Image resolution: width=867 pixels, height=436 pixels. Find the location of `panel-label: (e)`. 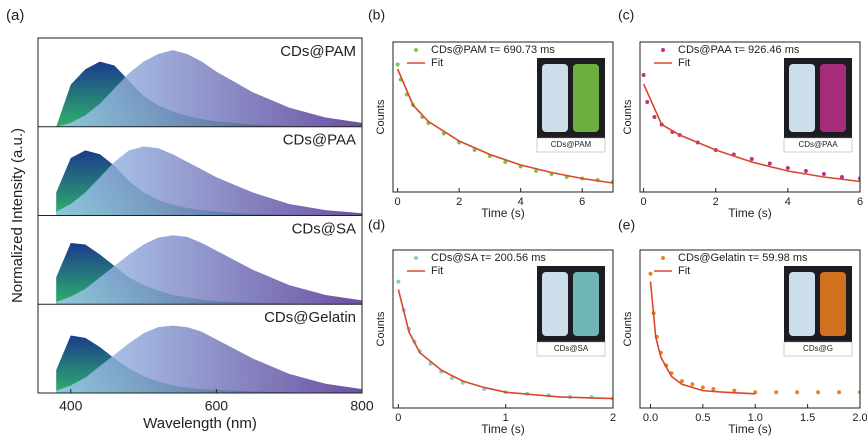

panel-label: (e) is located at coordinates (626, 225).